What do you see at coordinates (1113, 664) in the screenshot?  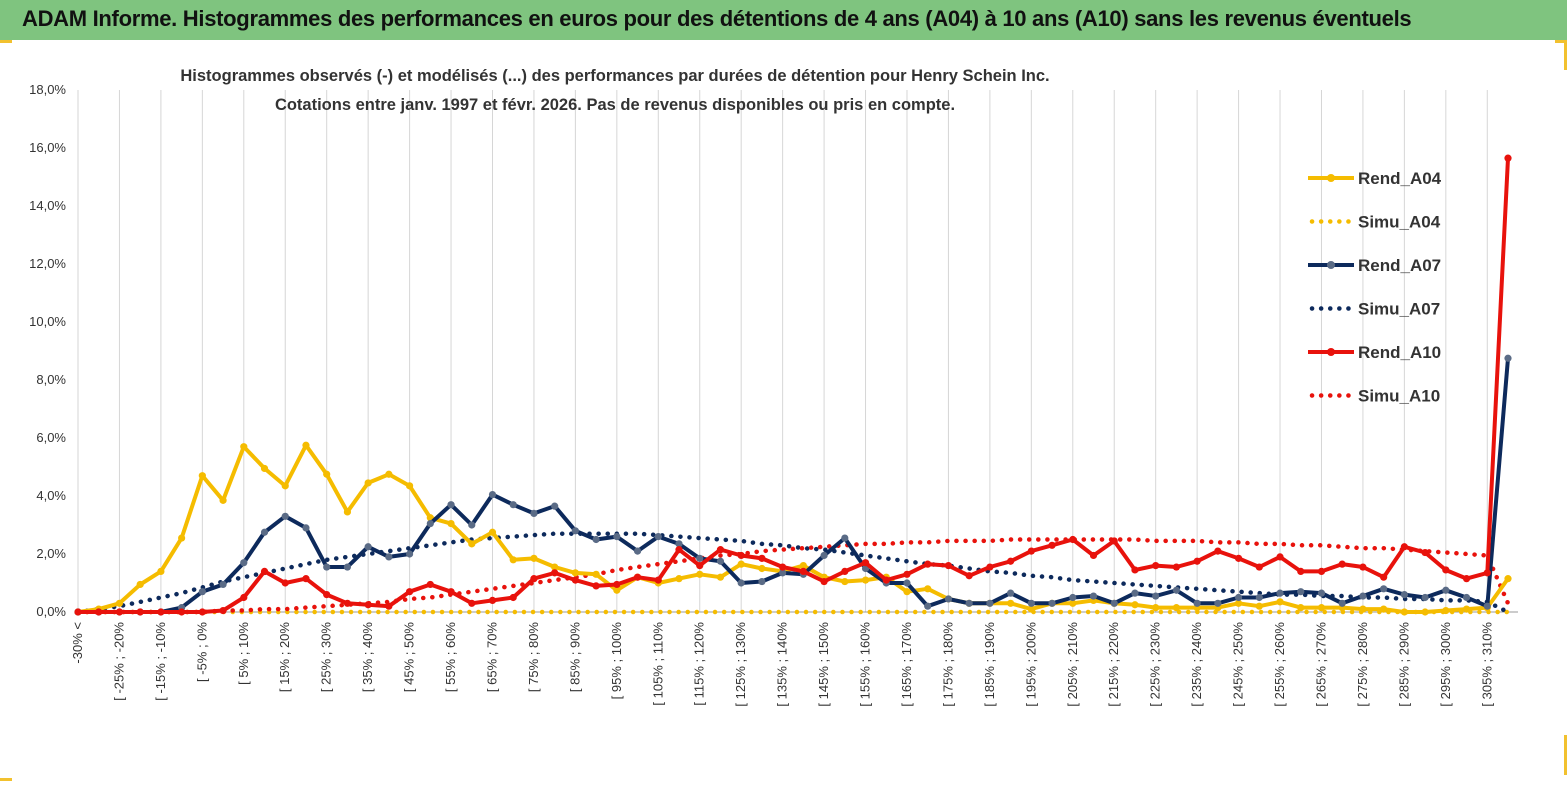 I see `x-tick-label: [ 215% ; 220%` at bounding box center [1113, 664].